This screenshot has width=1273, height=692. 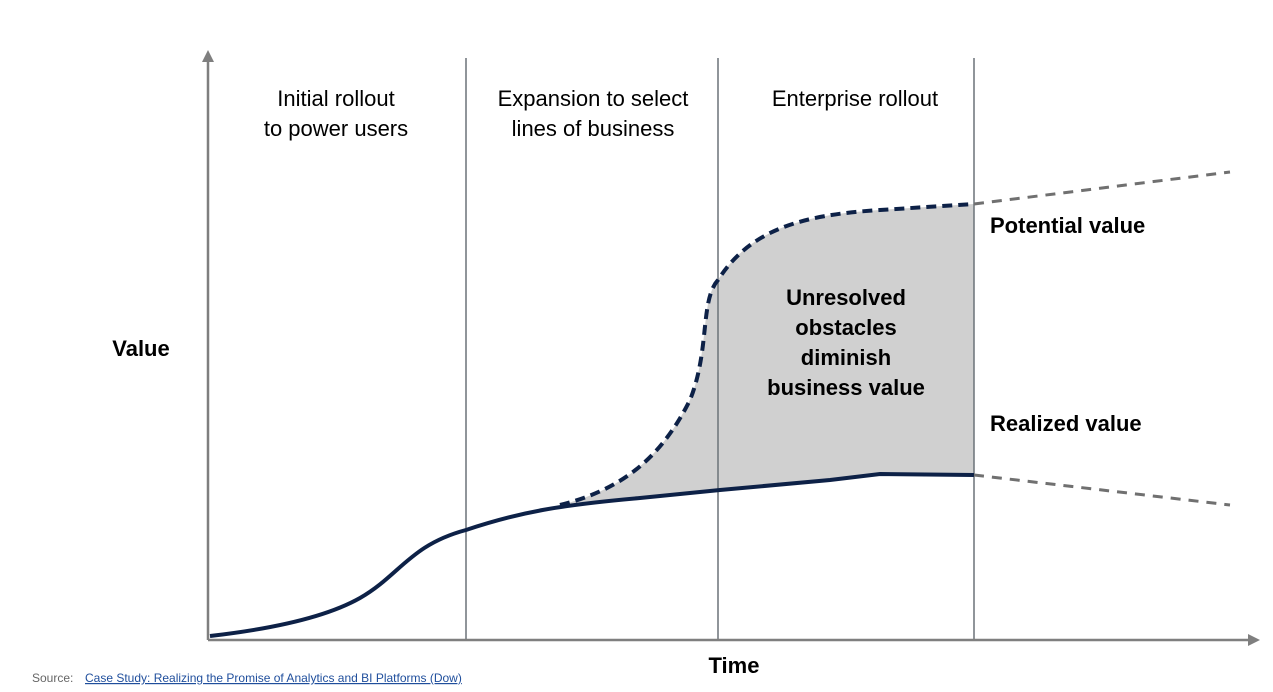 What do you see at coordinates (593, 128) in the screenshot?
I see `phase-label: lines of business` at bounding box center [593, 128].